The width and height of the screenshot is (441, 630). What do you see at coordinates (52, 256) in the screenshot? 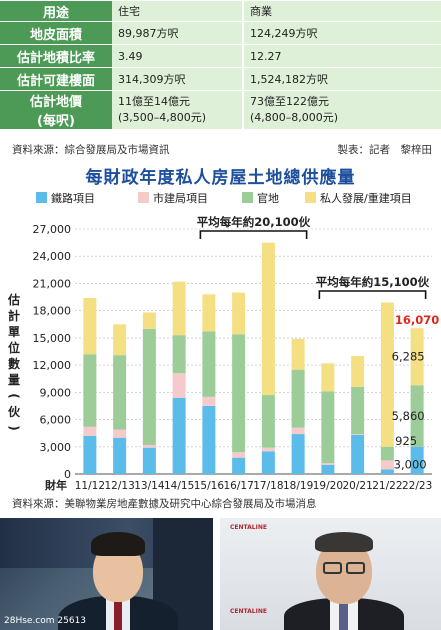
I see `y-tick-label: 24,000` at bounding box center [52, 256].